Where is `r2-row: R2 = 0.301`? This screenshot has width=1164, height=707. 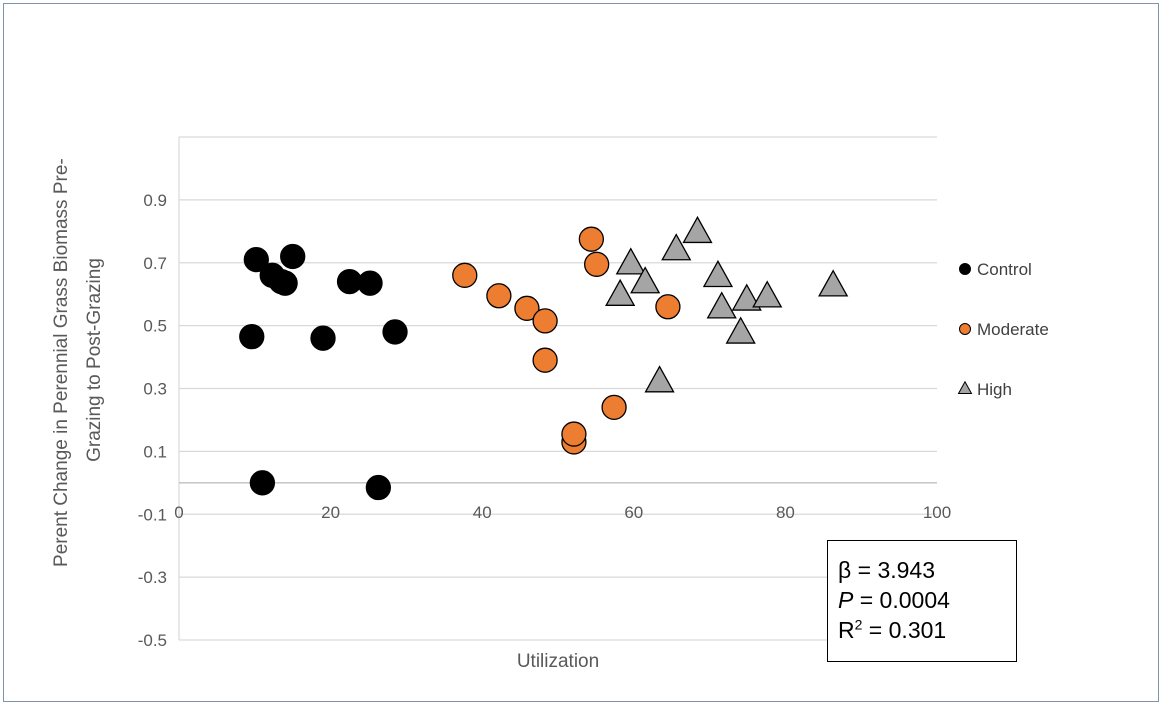
r2-row: R2 = 0.301 is located at coordinates (927, 630).